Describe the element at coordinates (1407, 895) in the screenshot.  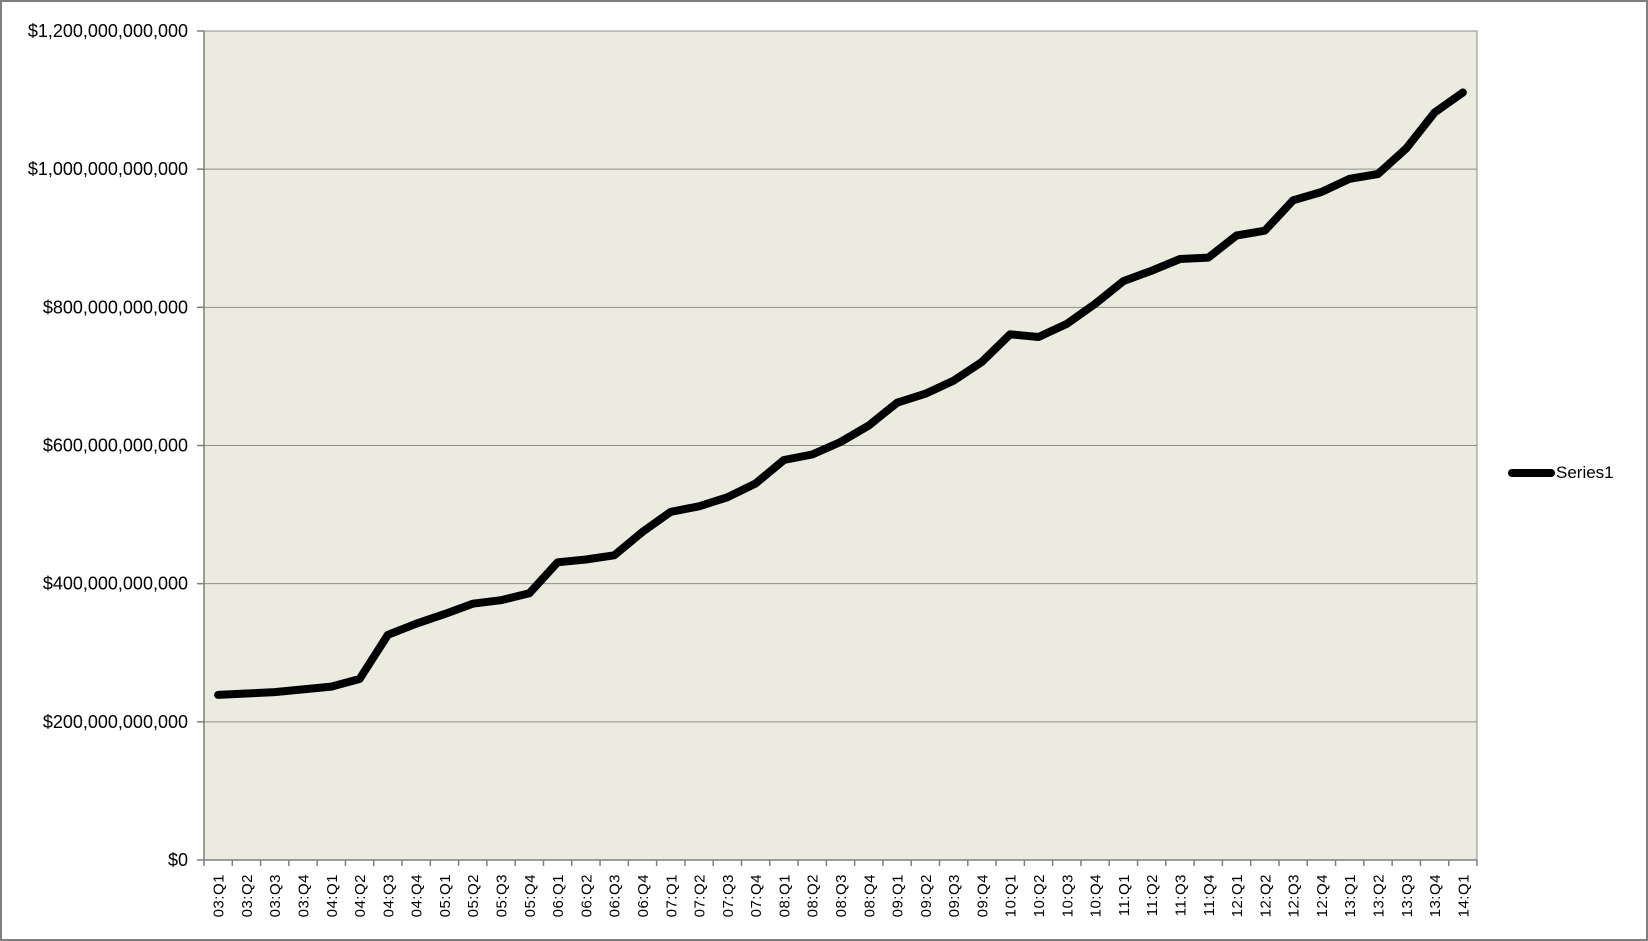
I see `x-axis-tick-label: 13:Q3` at that location.